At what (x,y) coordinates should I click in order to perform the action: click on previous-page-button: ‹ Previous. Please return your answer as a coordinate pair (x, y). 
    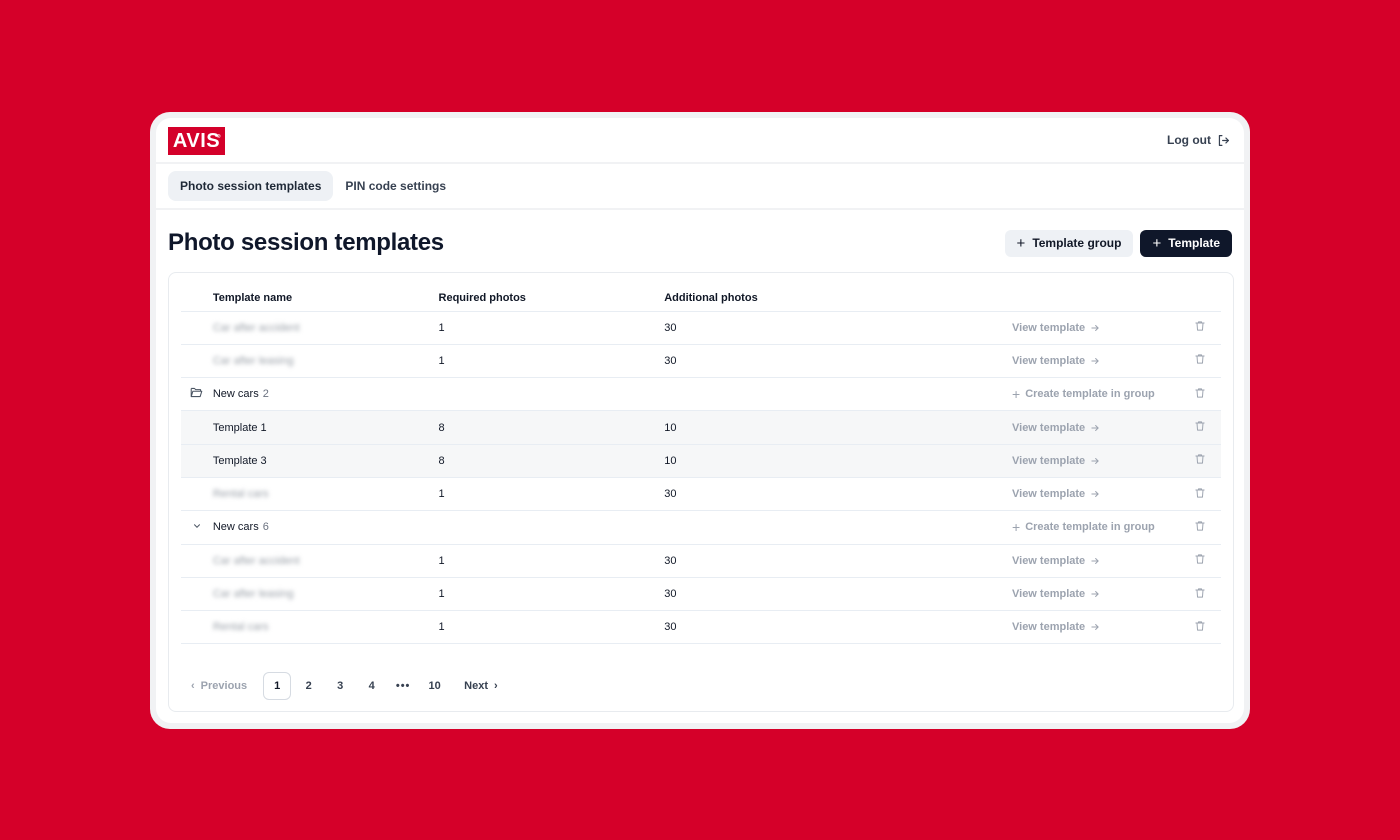
    Looking at the image, I should click on (218, 686).